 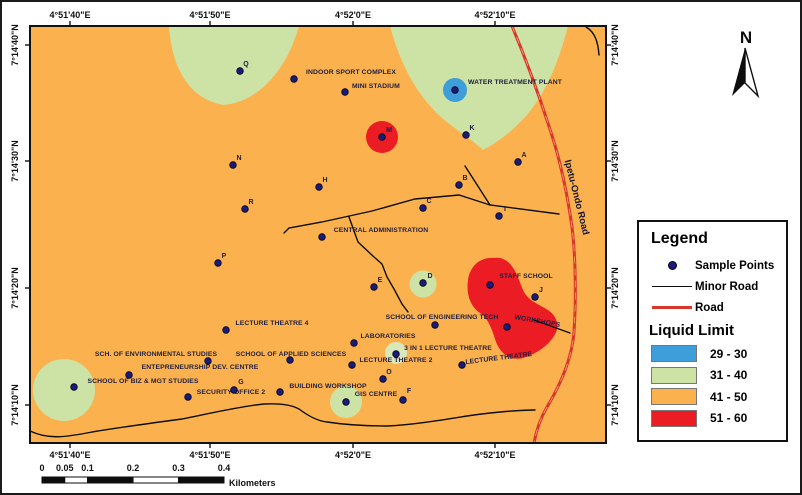 I want to click on liquid-limit-class-29-30: 29 - 30, so click(x=713, y=354).